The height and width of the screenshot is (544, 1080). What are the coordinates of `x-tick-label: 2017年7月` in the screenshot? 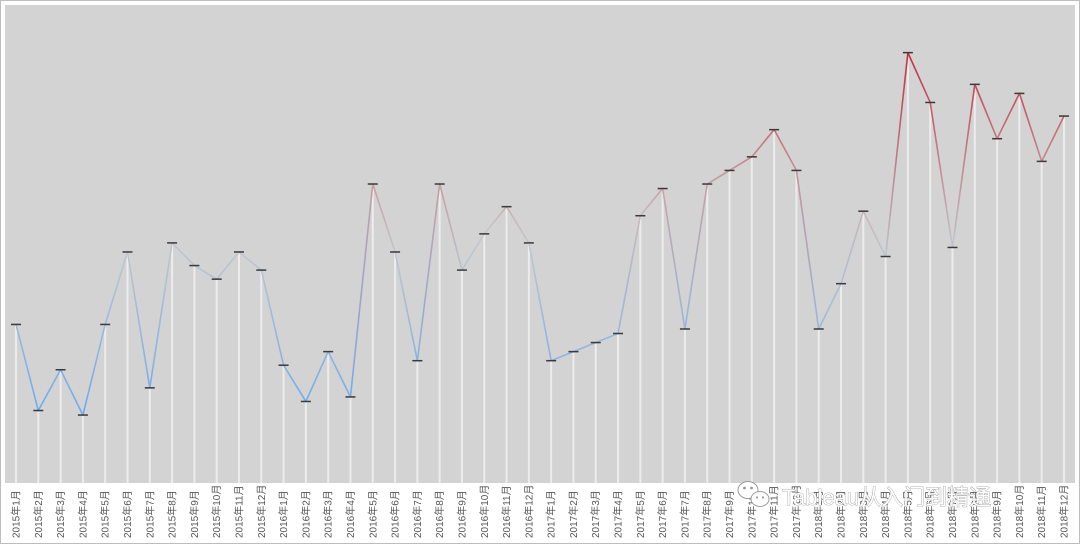 It's located at (684, 514).